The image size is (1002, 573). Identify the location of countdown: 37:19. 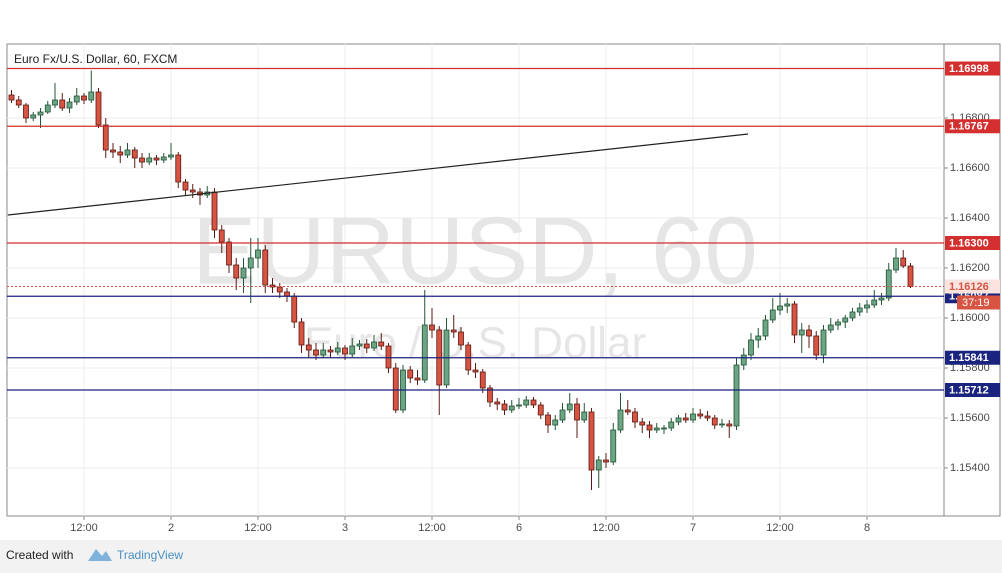
(976, 303).